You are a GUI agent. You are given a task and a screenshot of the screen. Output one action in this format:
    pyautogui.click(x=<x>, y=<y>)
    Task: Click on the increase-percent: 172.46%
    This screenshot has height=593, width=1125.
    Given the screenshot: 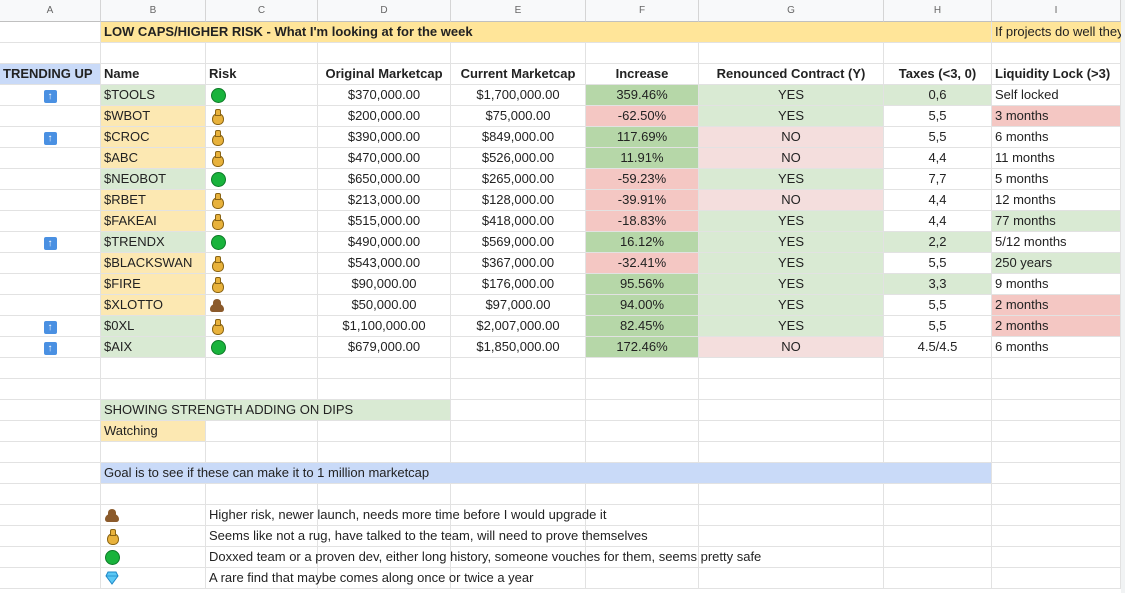 What is the action you would take?
    pyautogui.click(x=642, y=347)
    